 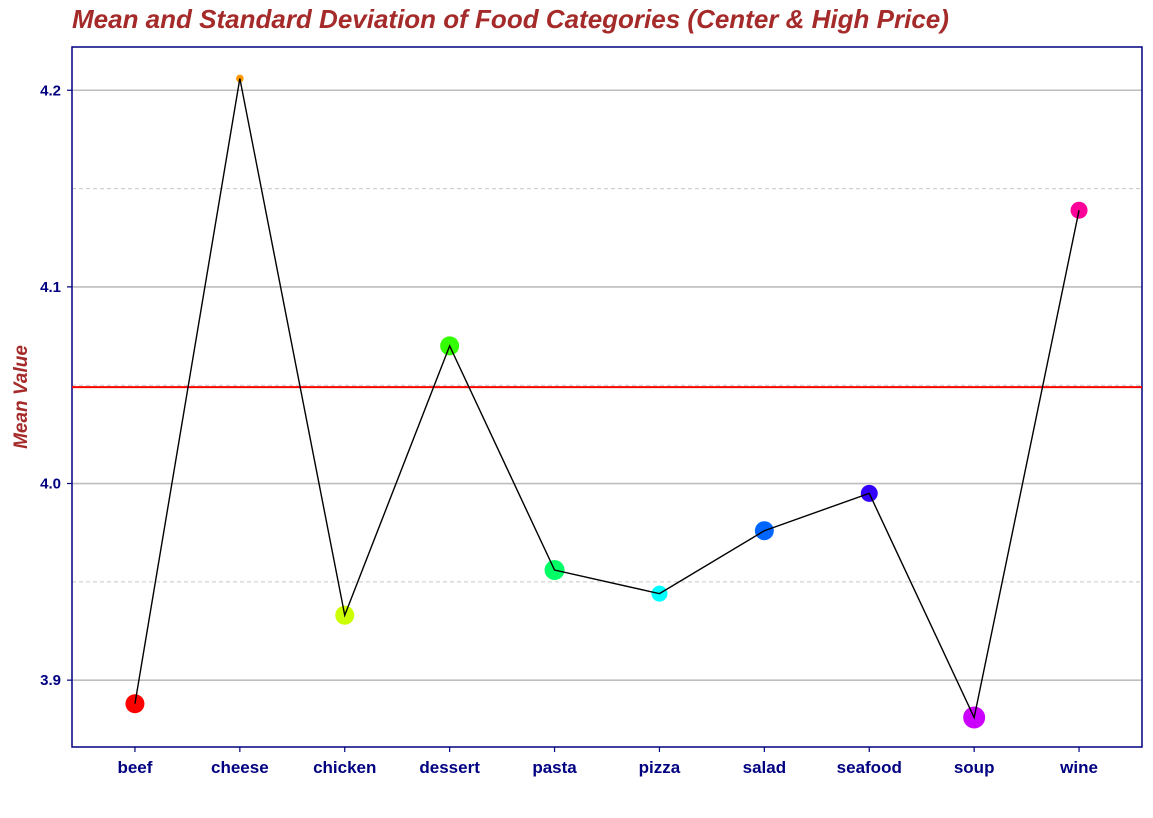 I want to click on x-tick-label-seafood: seafood, so click(x=869, y=767).